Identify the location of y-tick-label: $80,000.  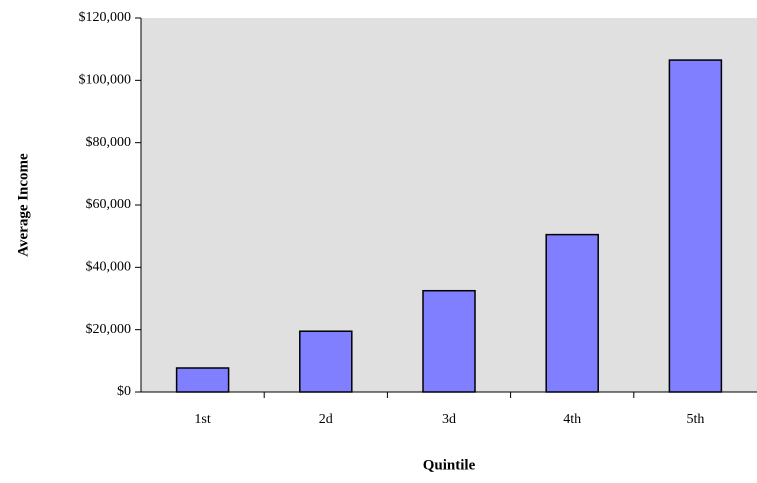
(109, 142).